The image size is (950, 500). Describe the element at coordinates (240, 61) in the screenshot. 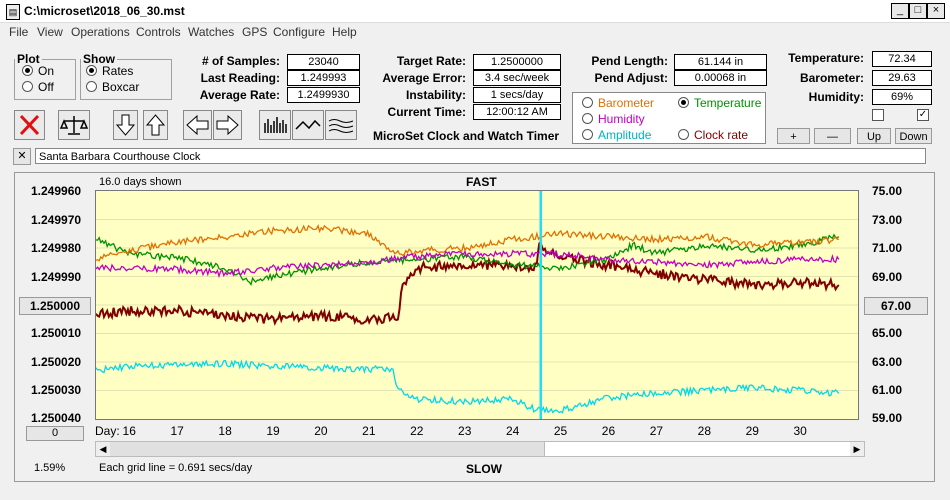

I see `samples-label: # of Samples:` at that location.